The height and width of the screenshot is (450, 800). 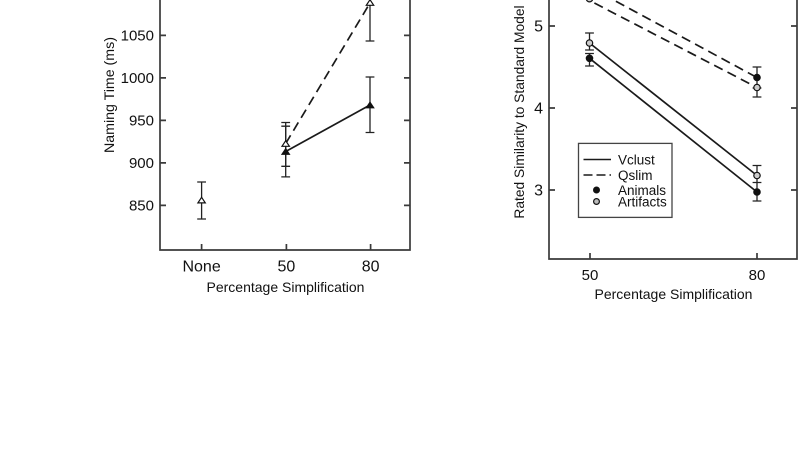 What do you see at coordinates (635, 175) in the screenshot?
I see `svg-text: Qslim` at bounding box center [635, 175].